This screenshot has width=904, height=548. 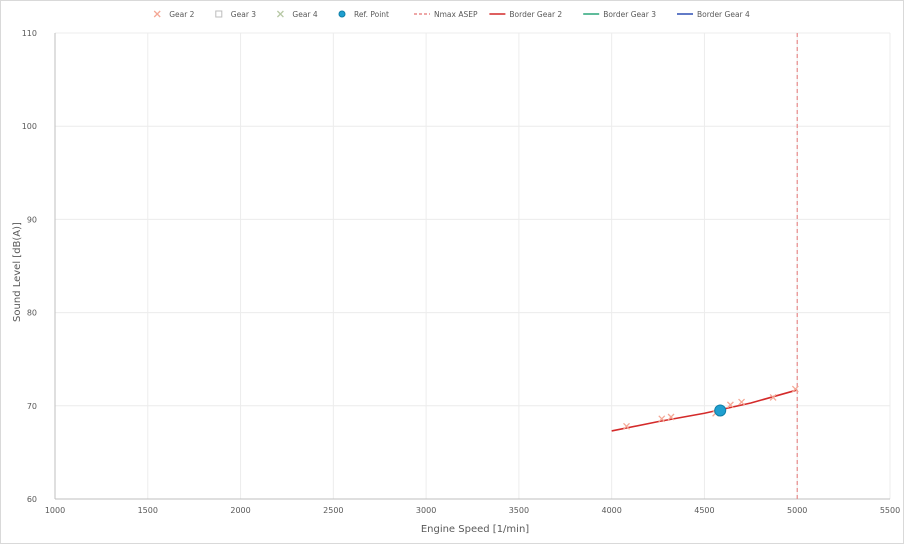 I want to click on legend-item: Border Gear 2, so click(x=525, y=14).